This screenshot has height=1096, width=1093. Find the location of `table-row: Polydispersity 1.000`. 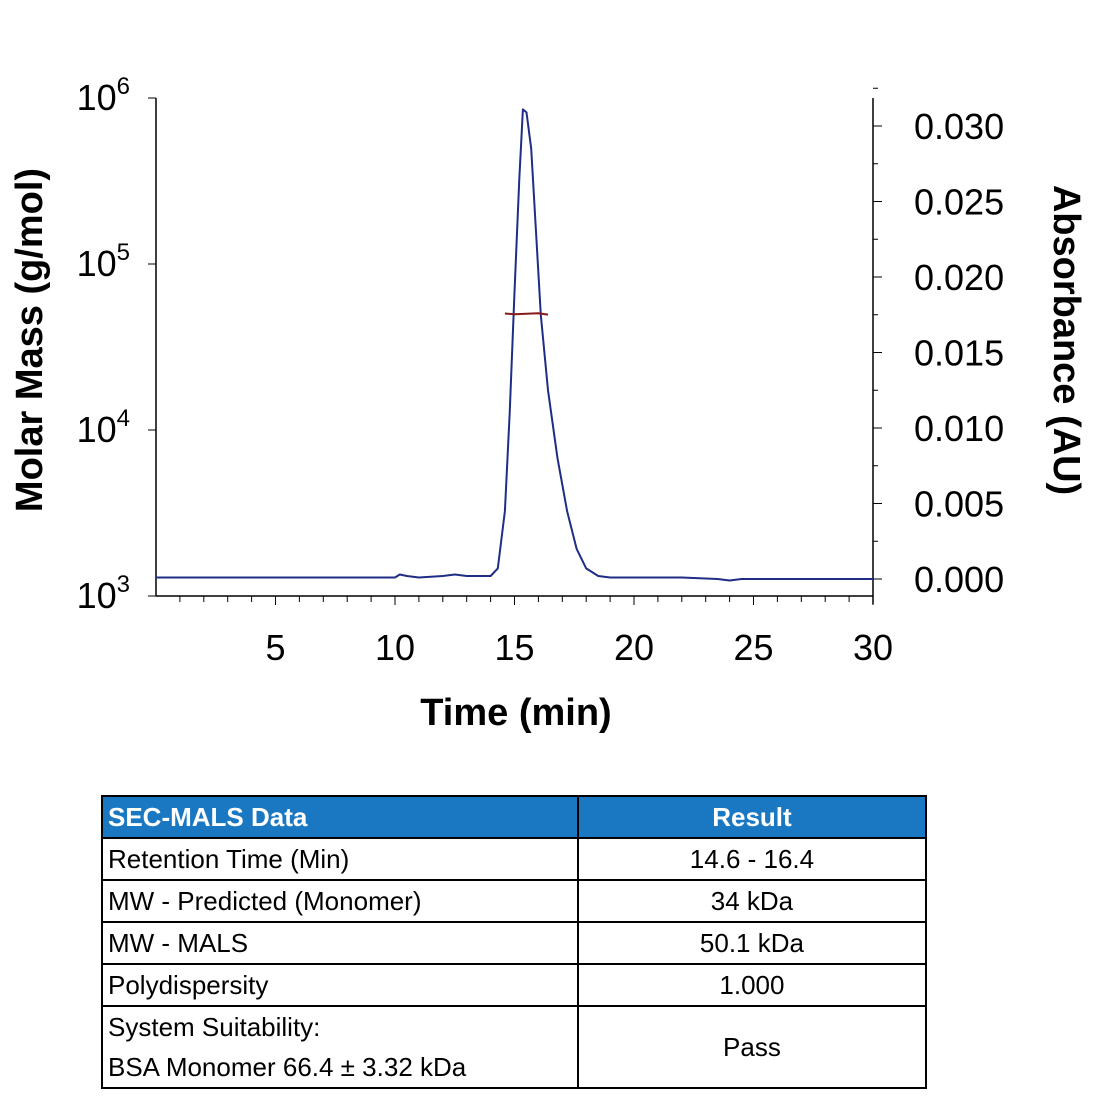

table-row: Polydispersity 1.000 is located at coordinates (514, 985).